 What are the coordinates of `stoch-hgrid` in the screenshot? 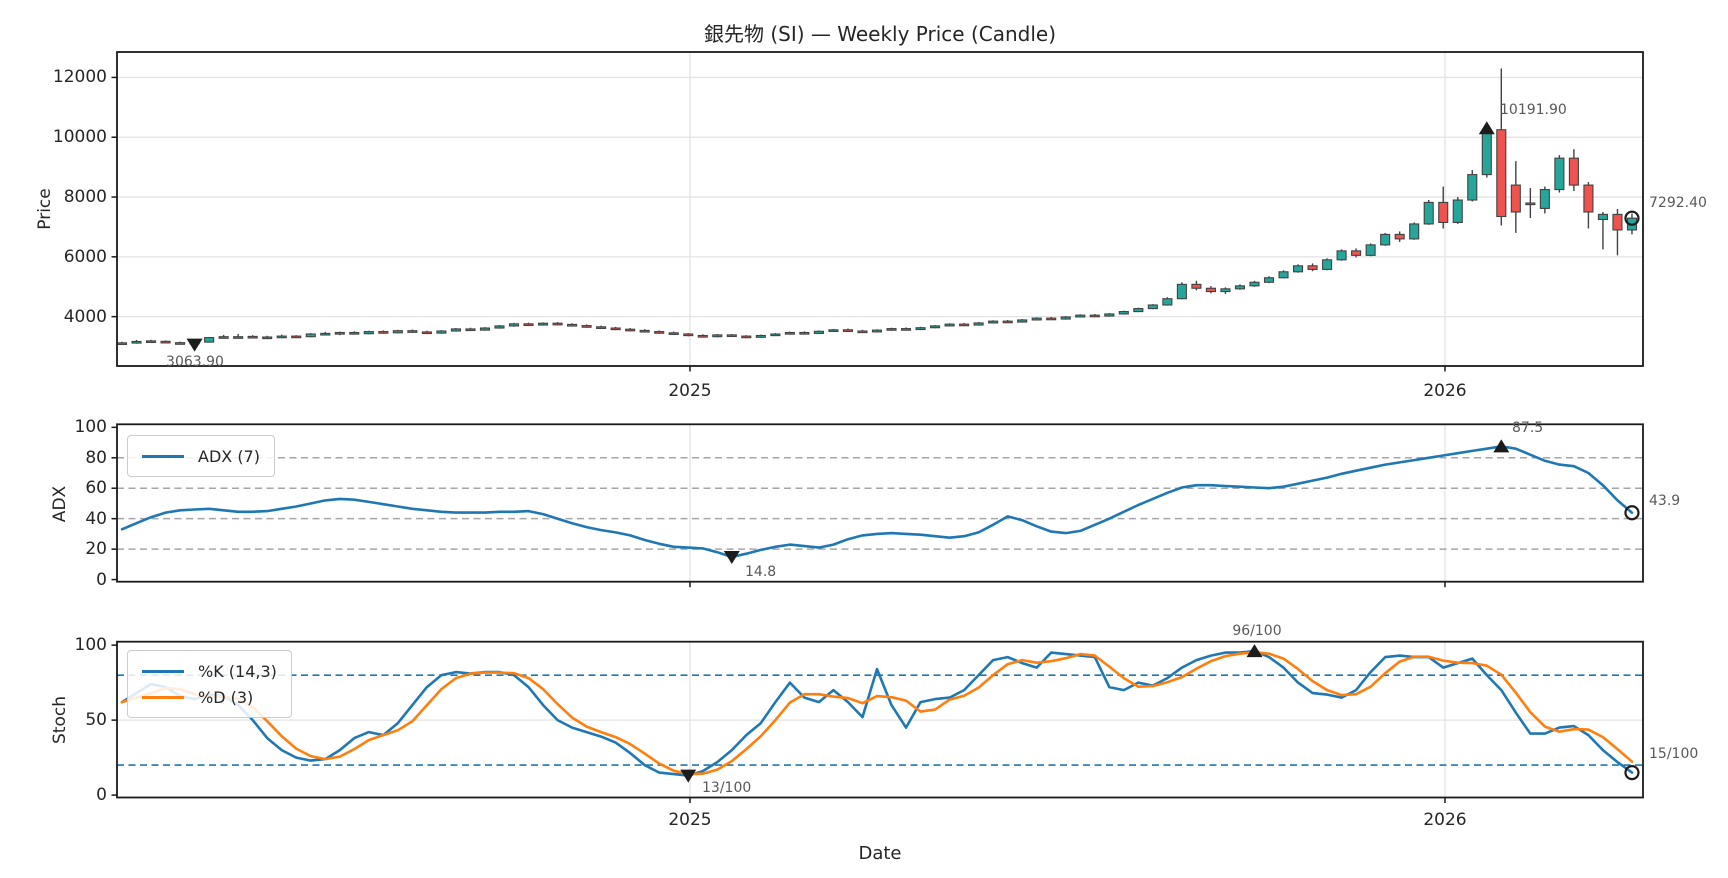 It's located at (880, 720).